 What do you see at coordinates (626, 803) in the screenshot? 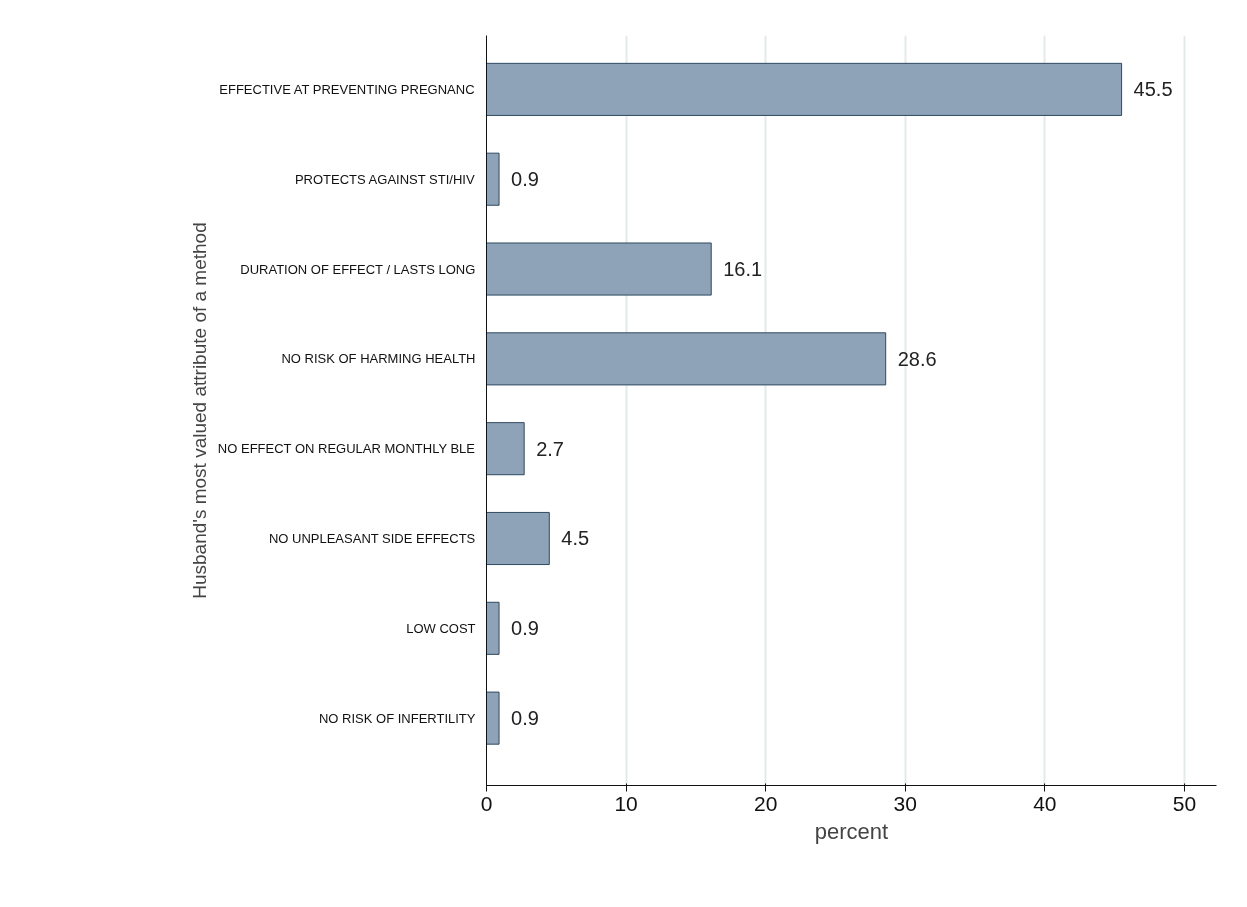
I see `x-tick-label: 10` at bounding box center [626, 803].